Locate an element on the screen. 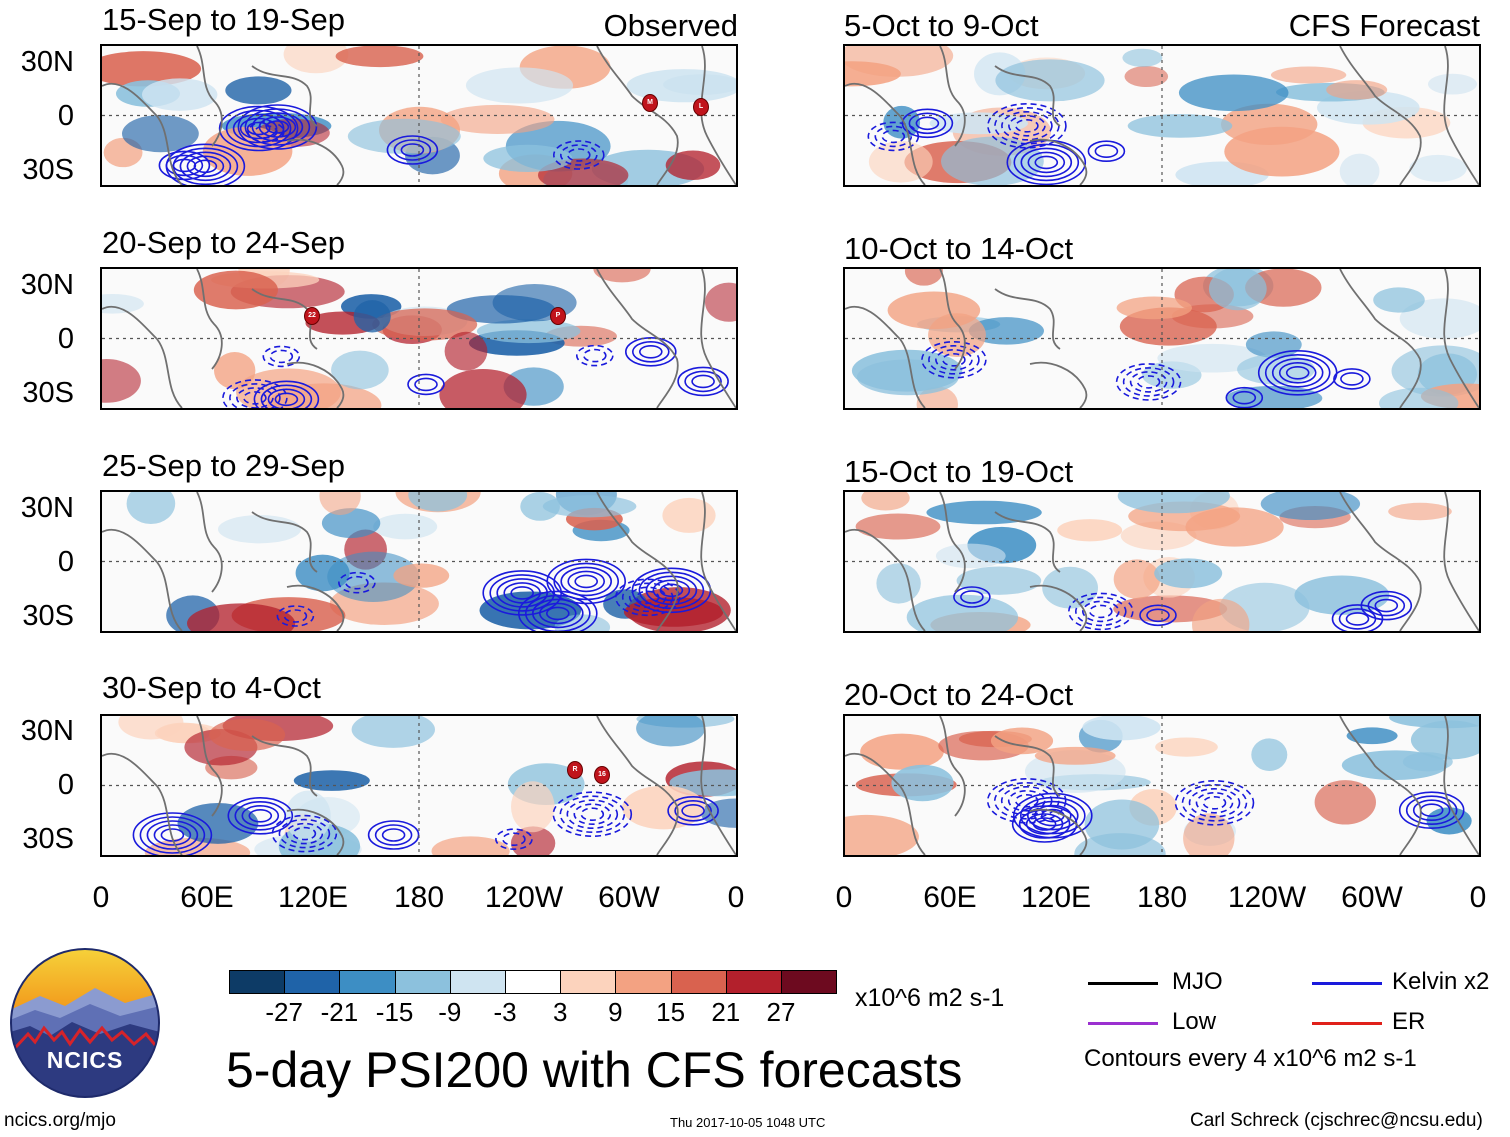  map-panel: R 16 is located at coordinates (419, 785).